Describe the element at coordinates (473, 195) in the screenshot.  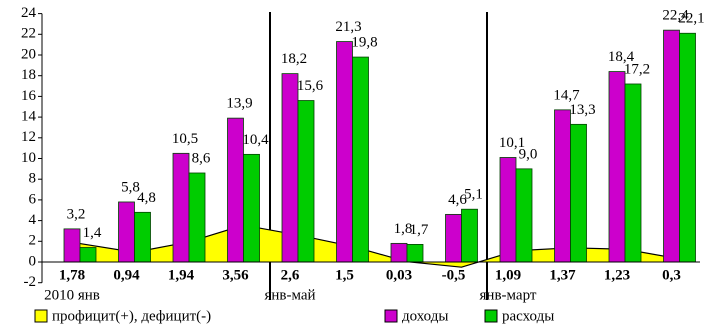
I see `value-label: 5,1` at that location.